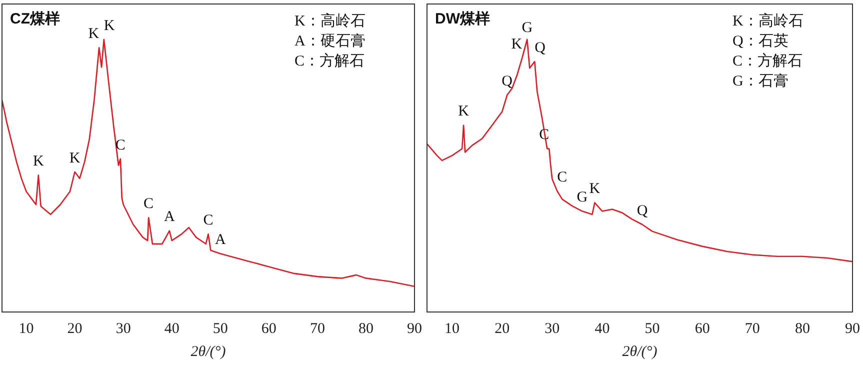 This screenshot has height=365, width=863. Describe the element at coordinates (462, 19) in the screenshot. I see `chart-title: DW煤样` at that location.